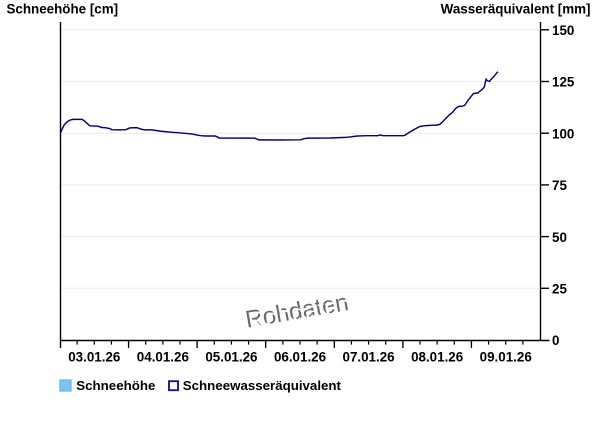 This screenshot has width=600, height=426. Describe the element at coordinates (559, 289) in the screenshot. I see `svg-text: 25` at that location.